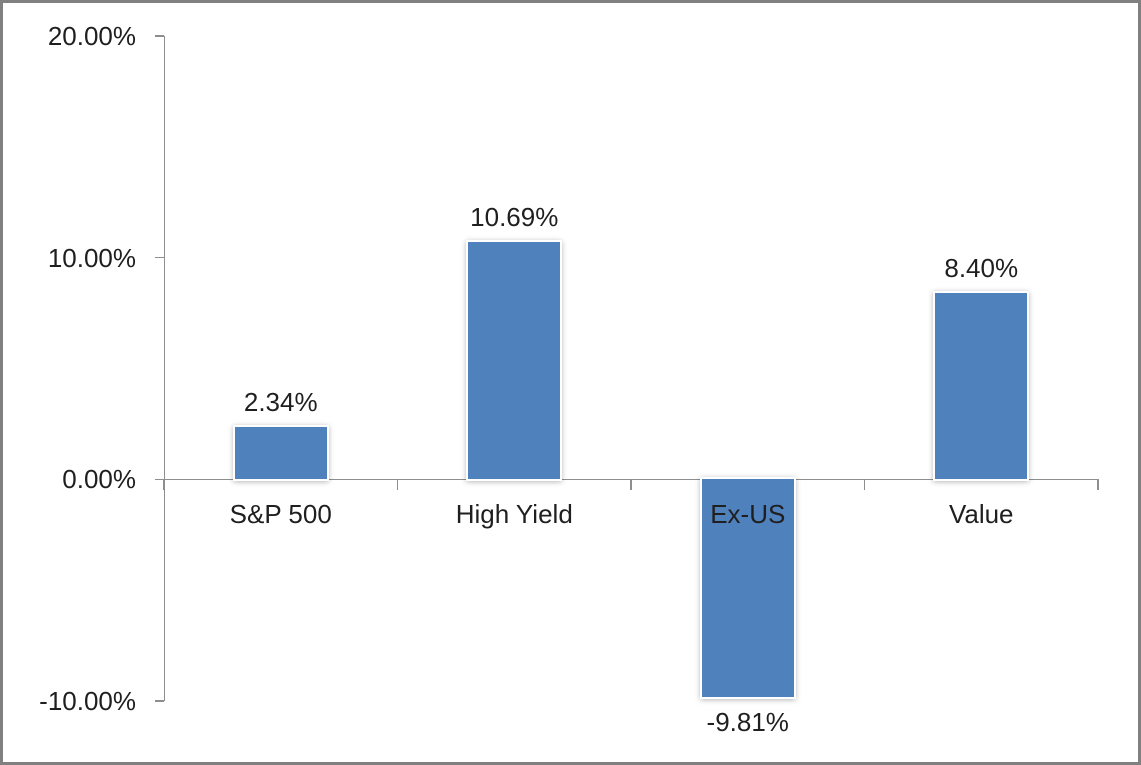 The height and width of the screenshot is (765, 1141). What do you see at coordinates (747, 588) in the screenshot?
I see `bar-ex-us` at bounding box center [747, 588].